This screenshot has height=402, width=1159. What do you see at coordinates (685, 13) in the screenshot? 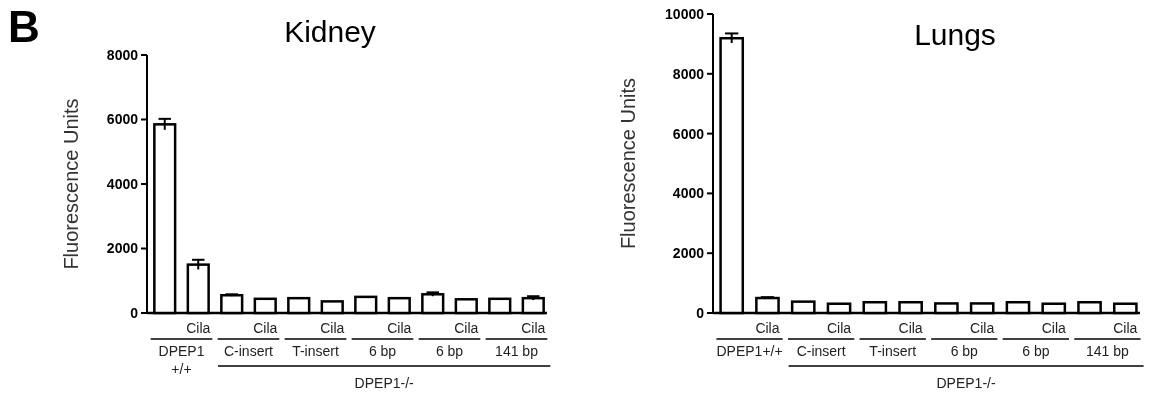
I see `y-tick-label: 10000` at bounding box center [685, 13].